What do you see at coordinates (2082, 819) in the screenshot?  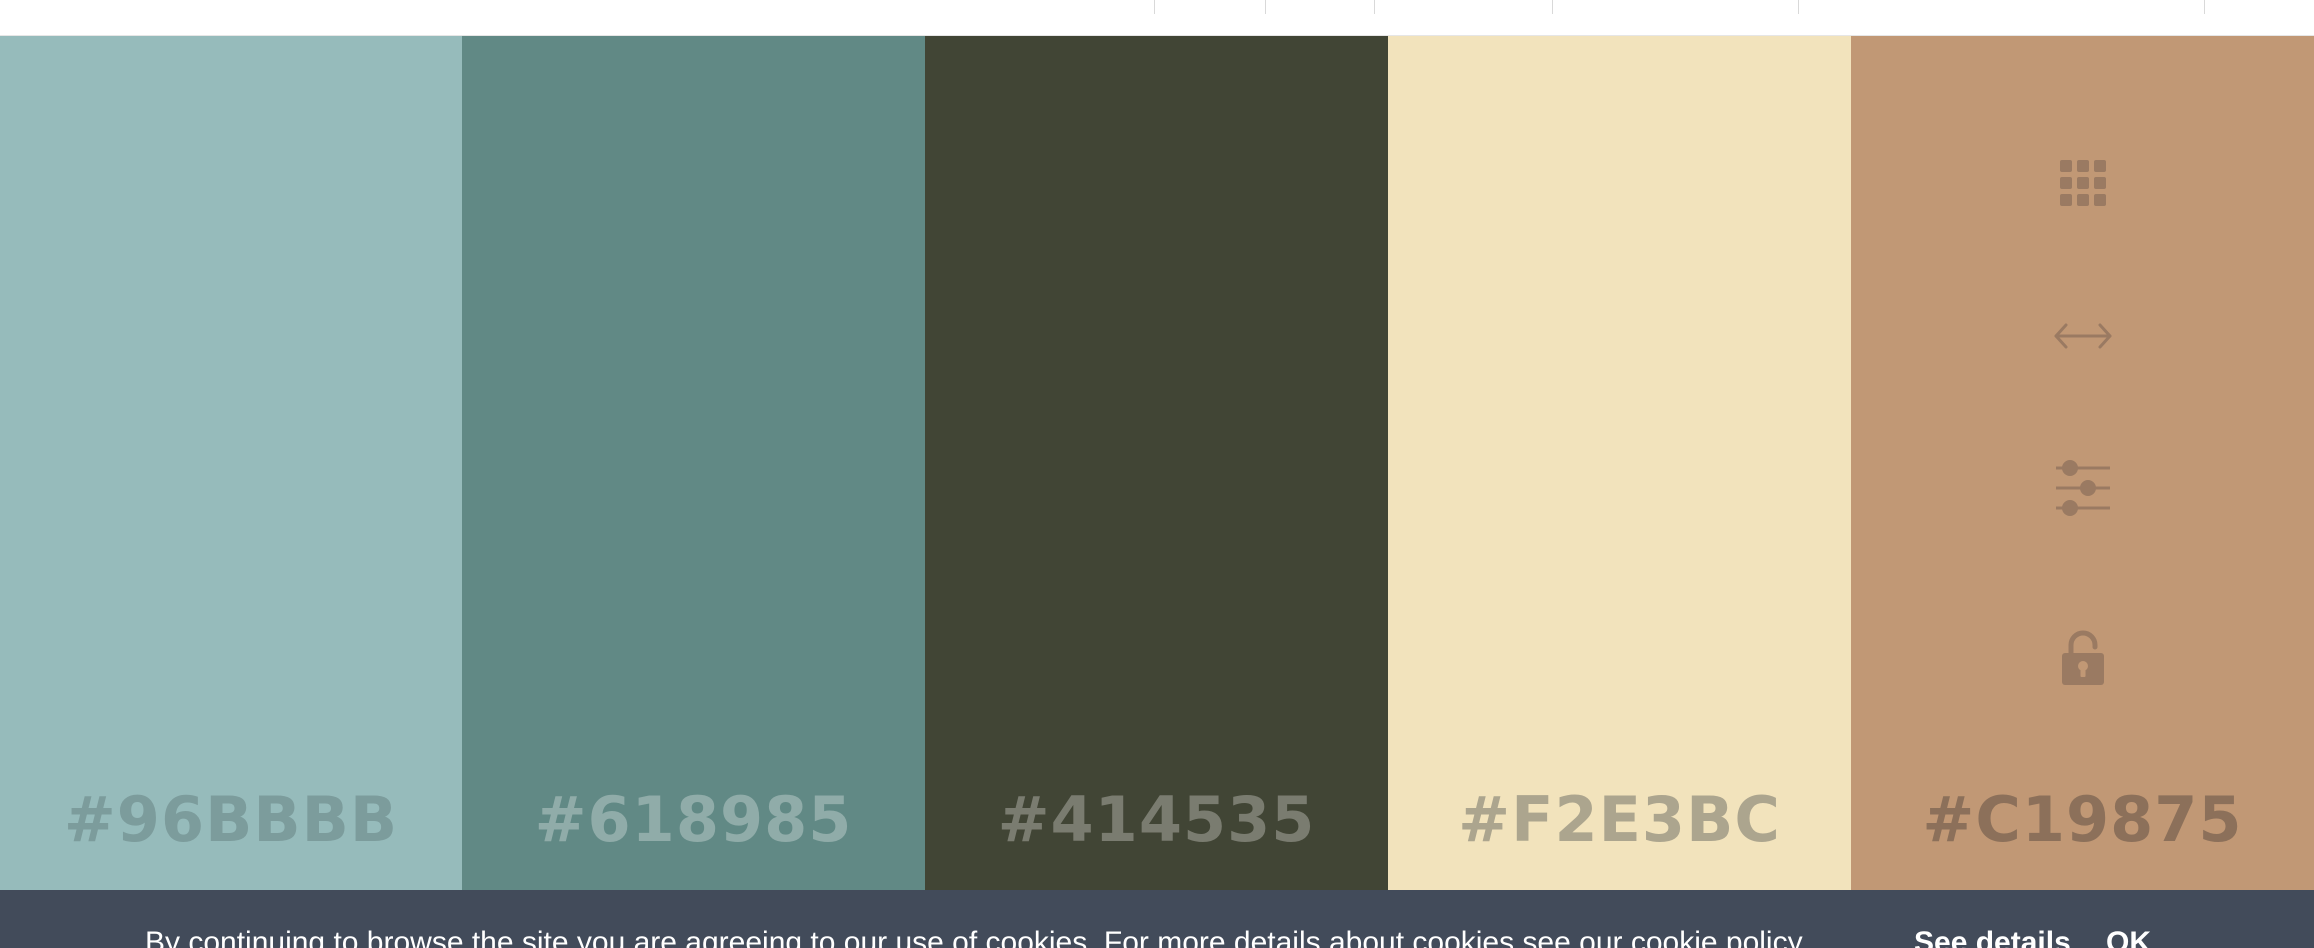 I see `hex-code-label: #C19875` at bounding box center [2082, 819].